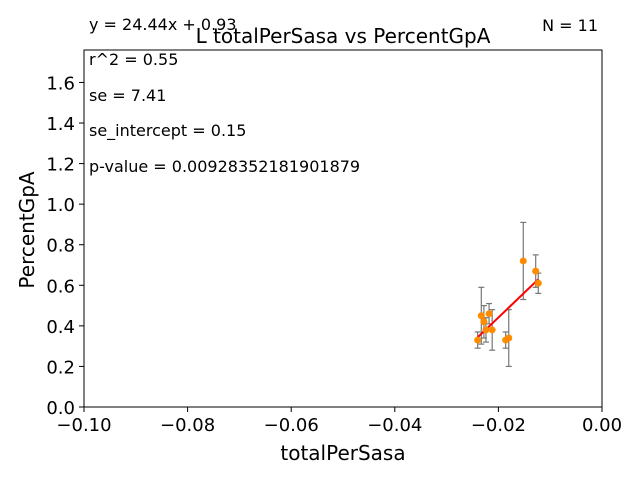 The width and height of the screenshot is (640, 480). I want to click on r-squared-annotation: r^2 = 0.55, so click(133, 59).